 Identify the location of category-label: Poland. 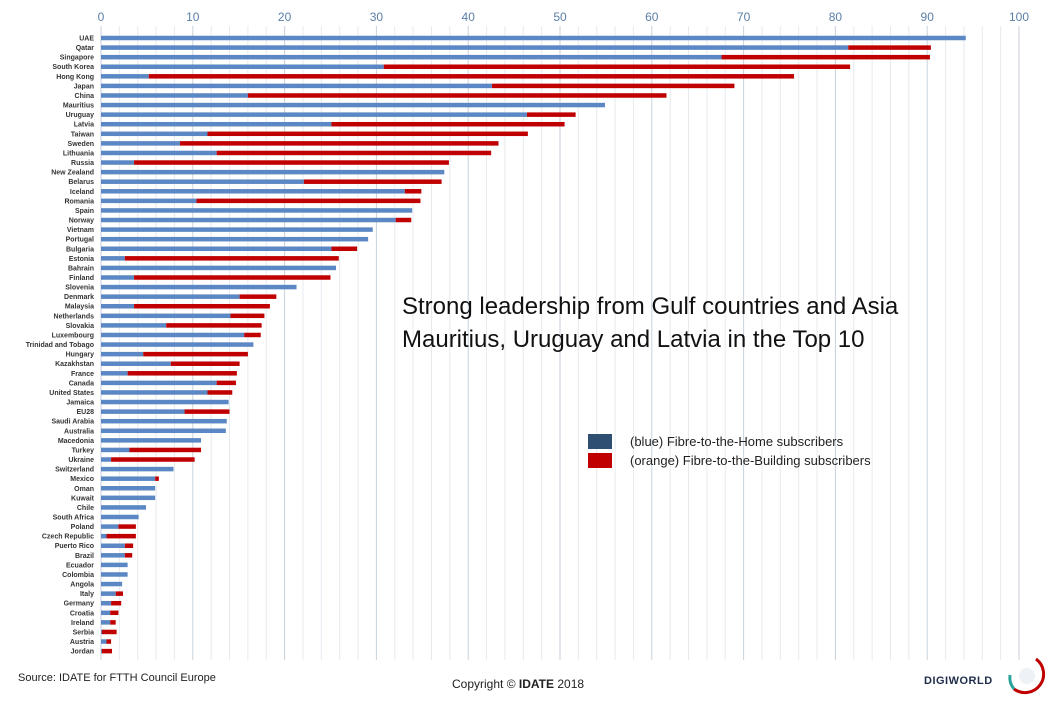
(82, 527).